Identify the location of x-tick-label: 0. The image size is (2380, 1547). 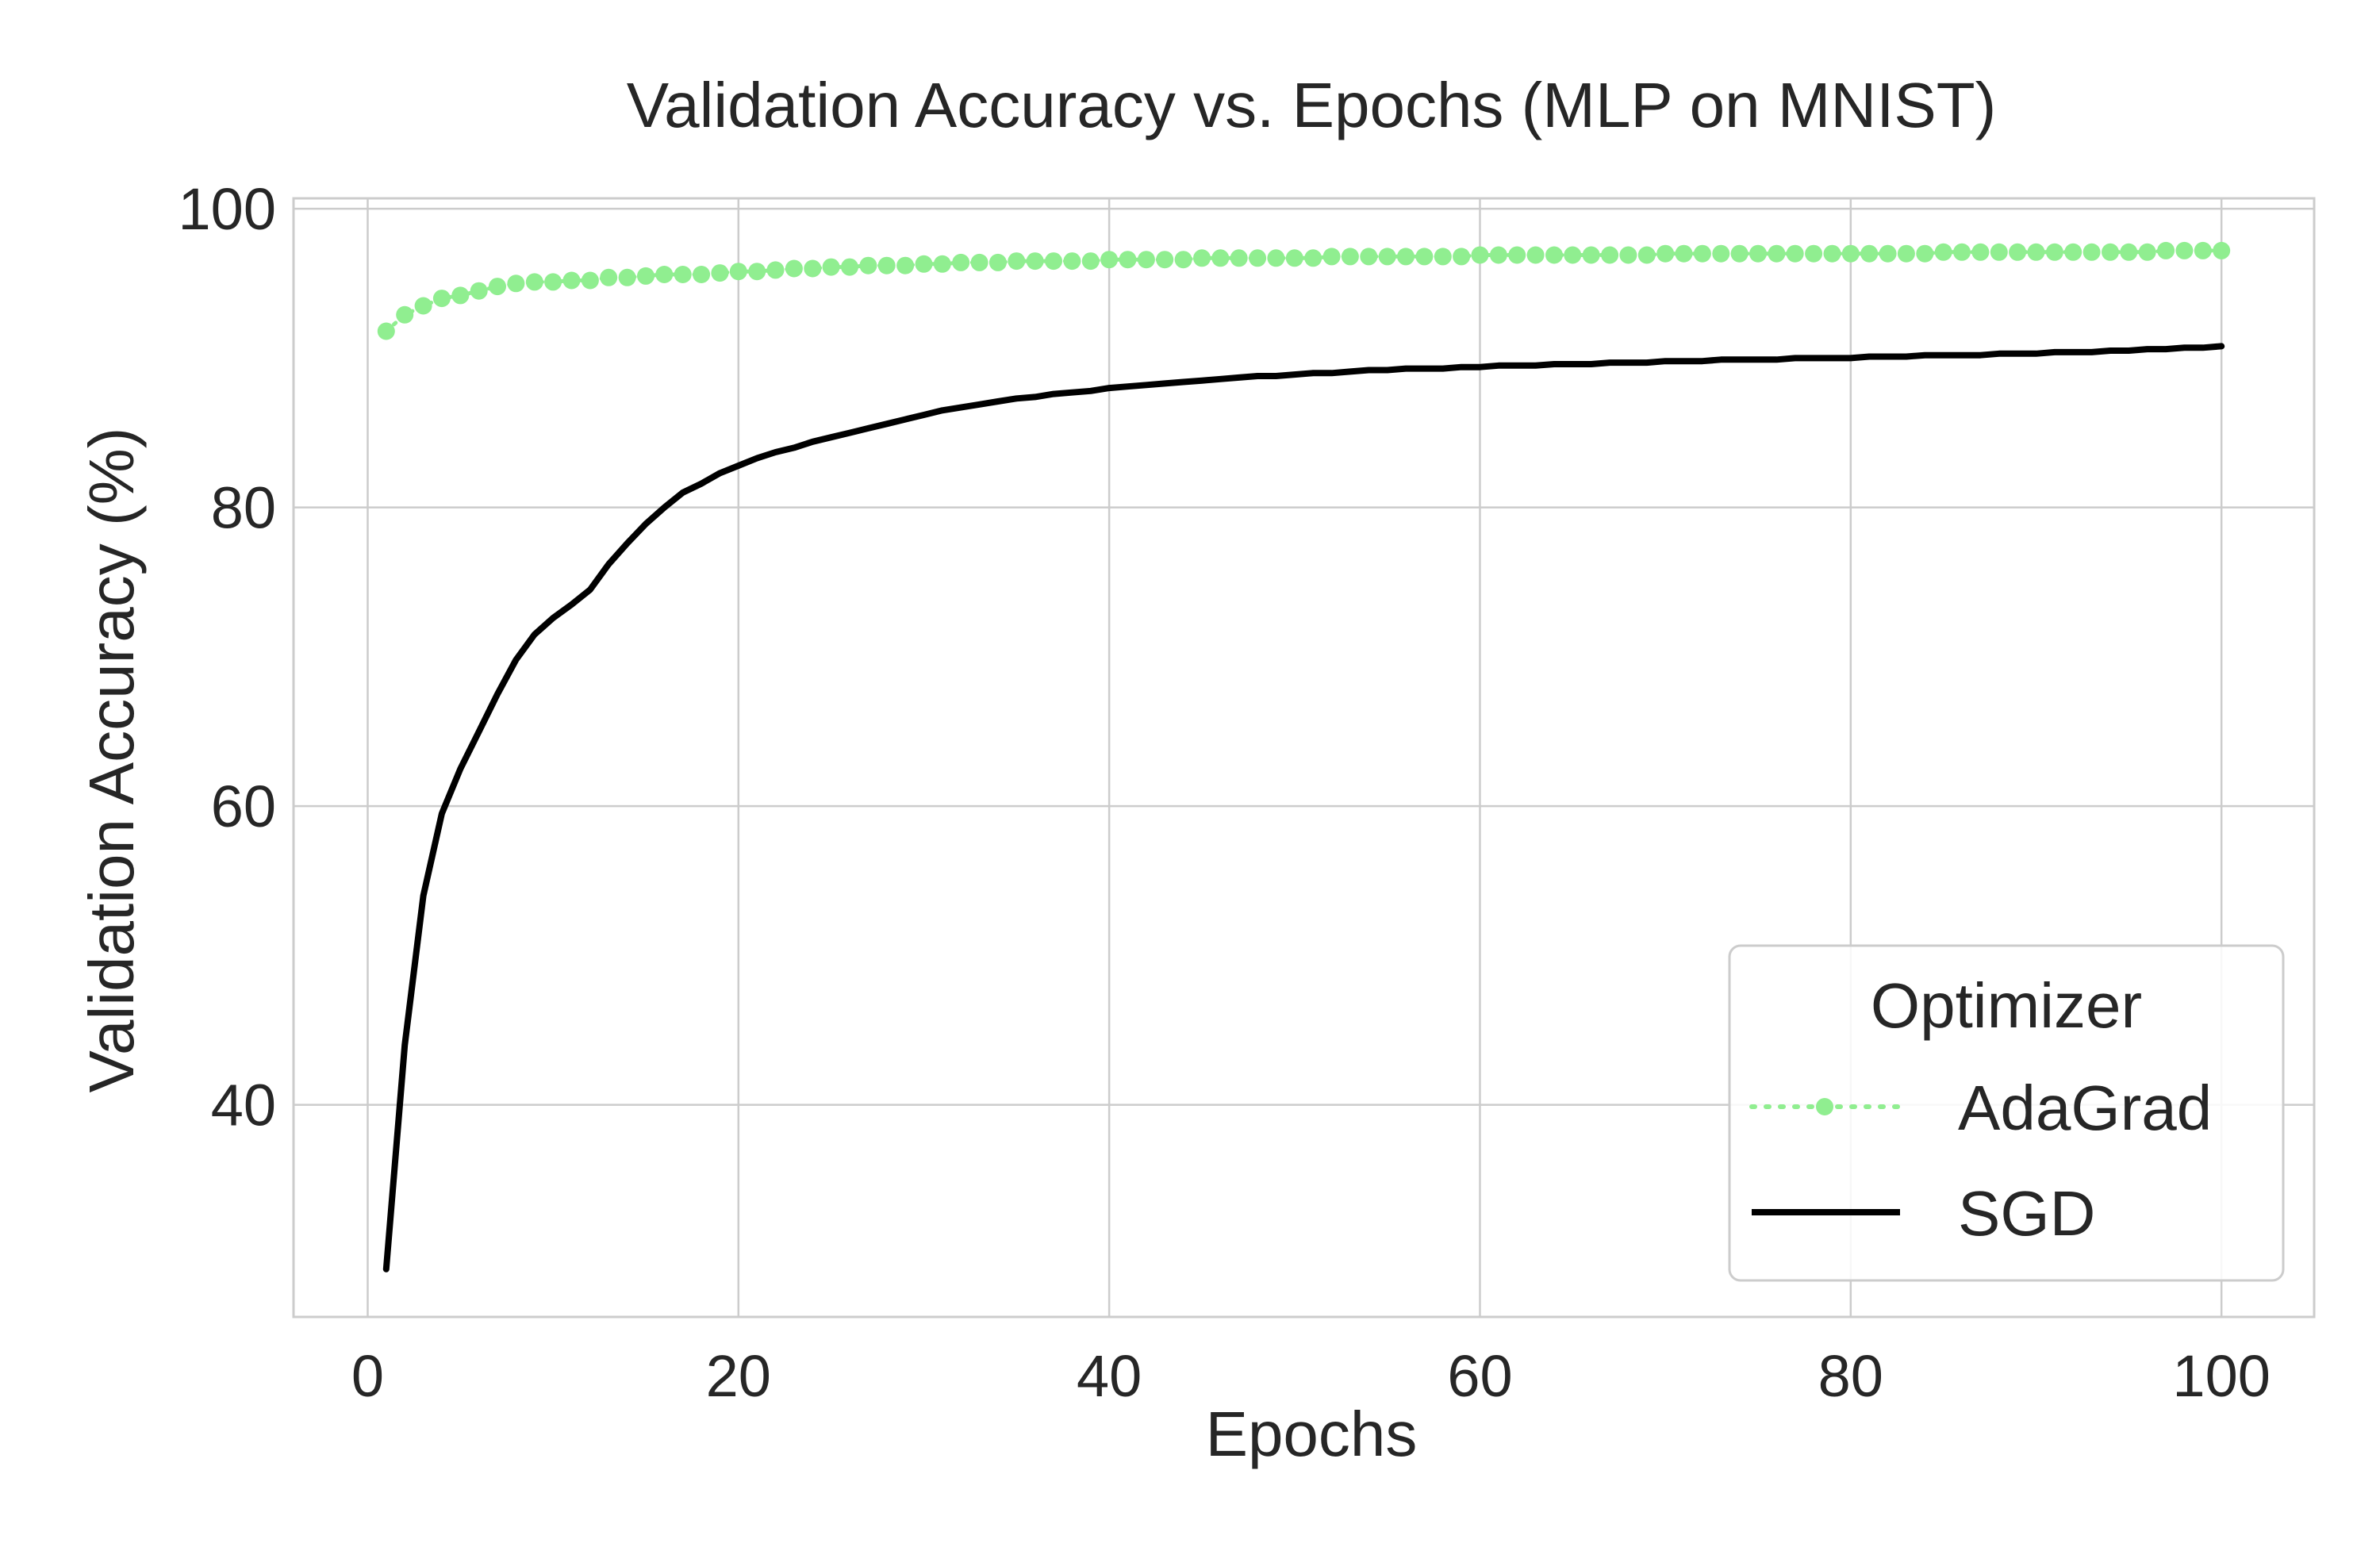
(367, 1376).